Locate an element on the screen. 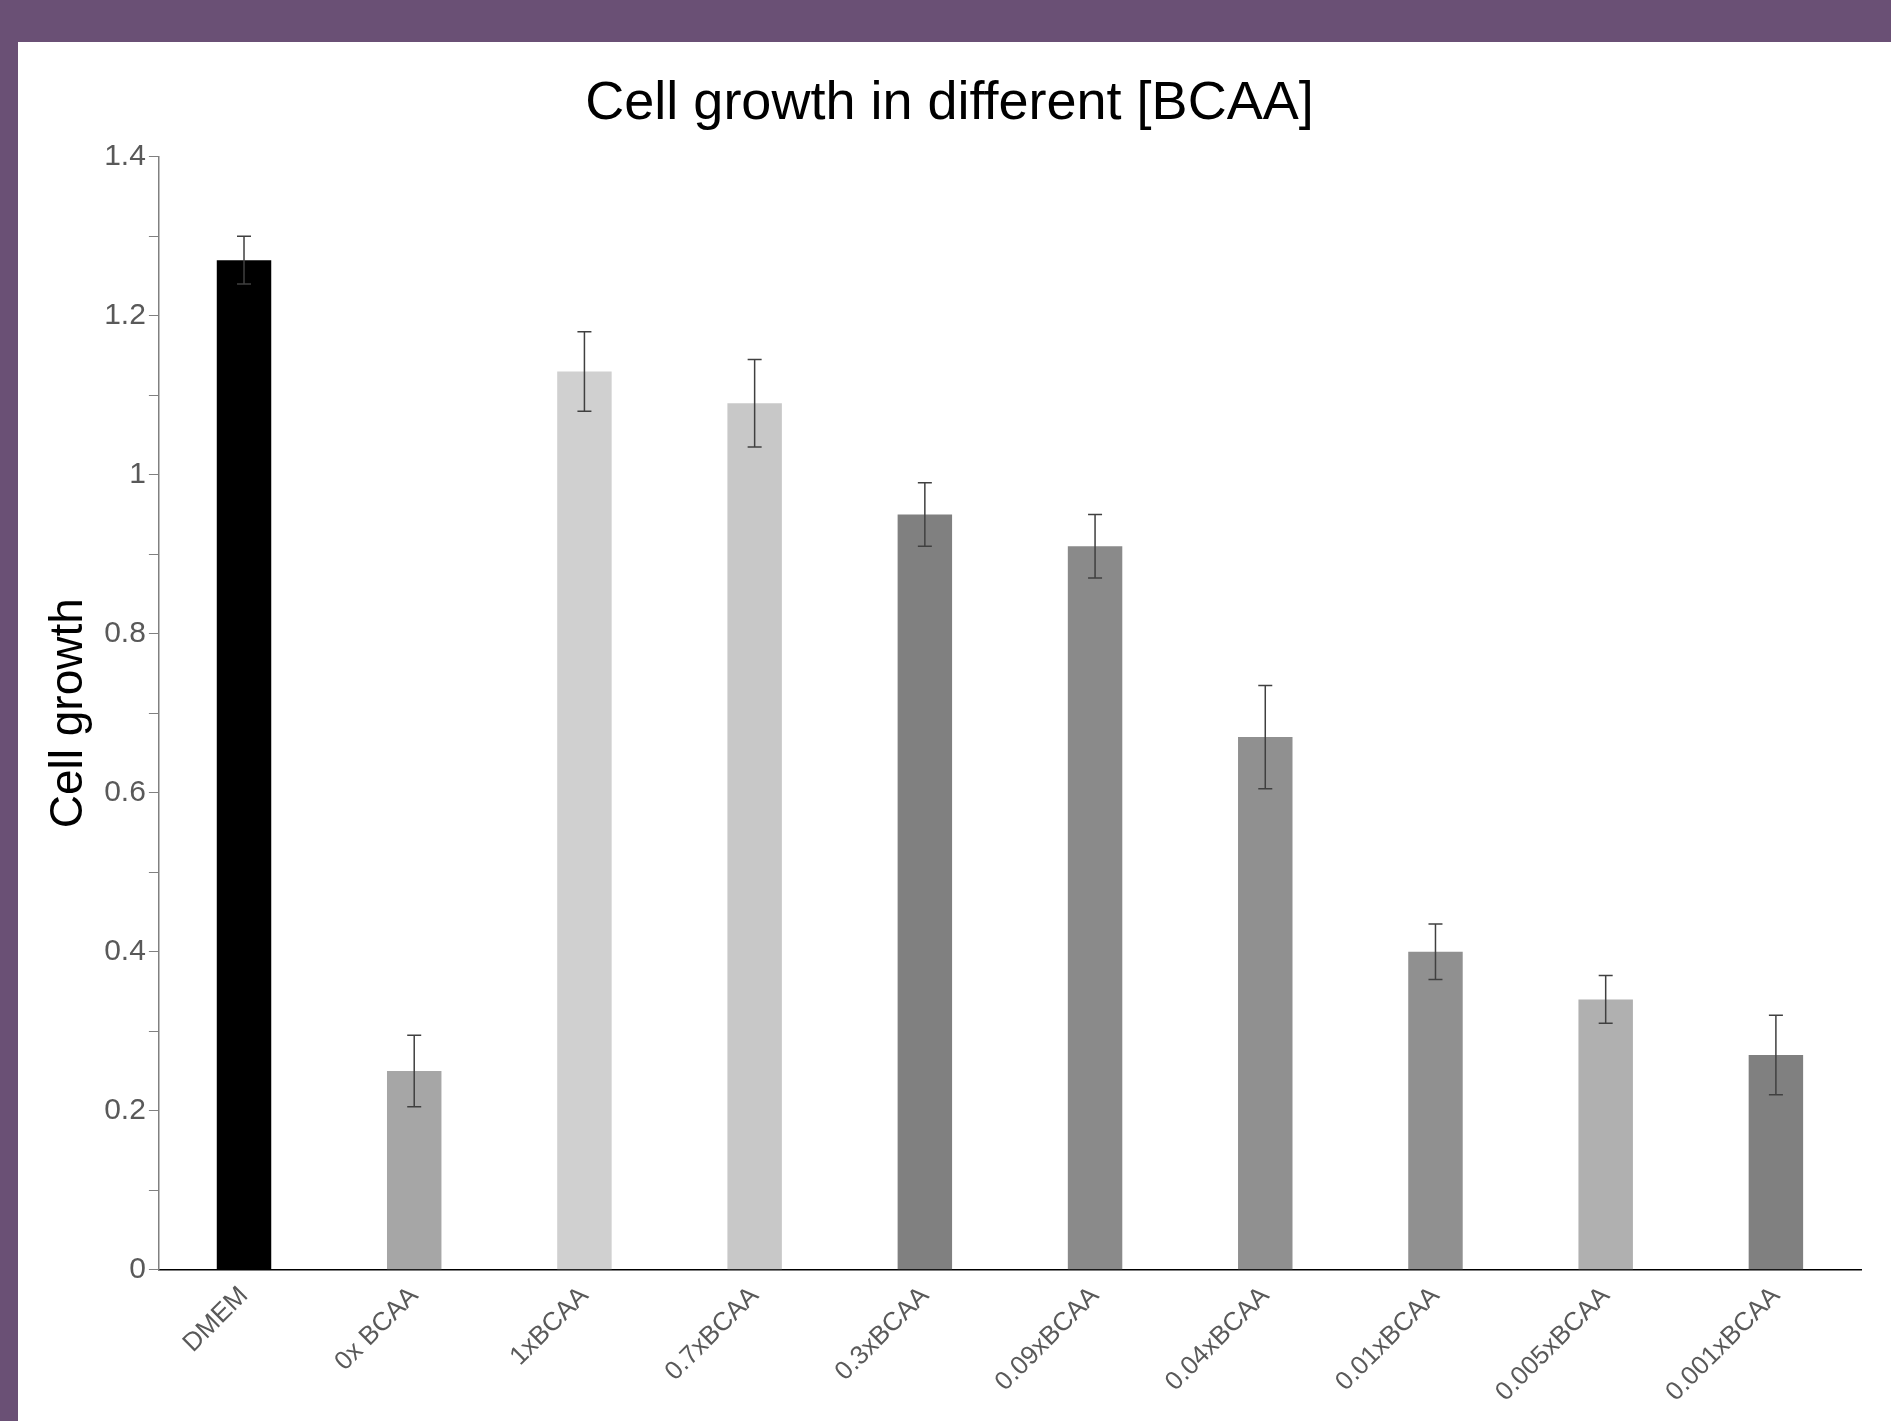 This screenshot has width=1891, height=1421. y-tick-label: 0.8 is located at coordinates (125, 632).